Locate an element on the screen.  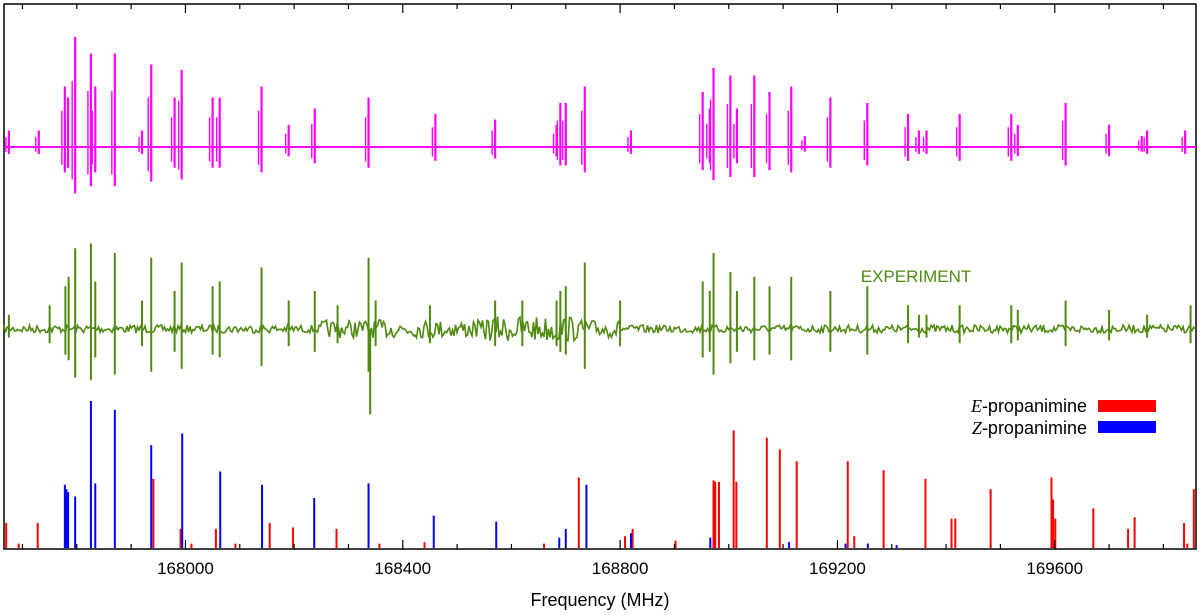
experiment-noise-trace is located at coordinates (599, 329).